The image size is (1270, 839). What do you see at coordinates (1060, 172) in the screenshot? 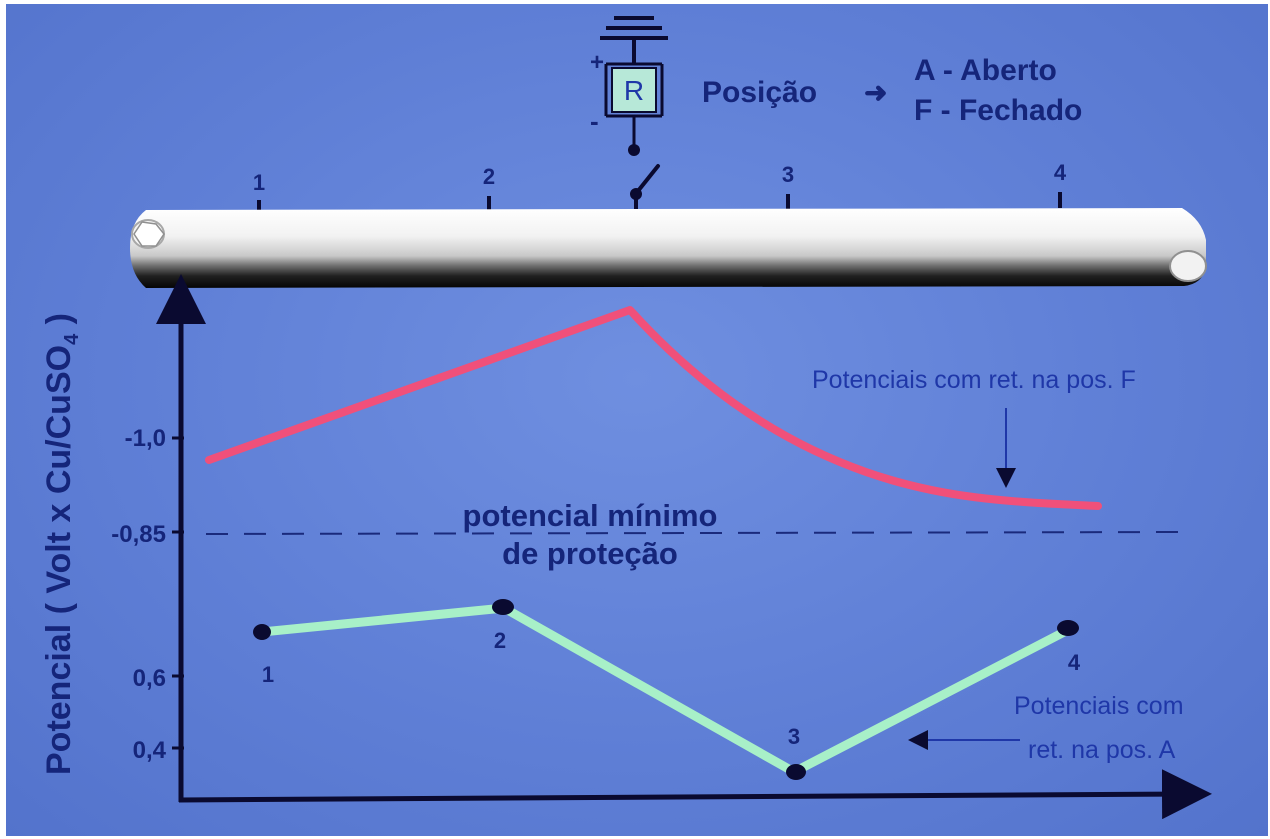
I see `pipe-point-label: 4` at bounding box center [1060, 172].